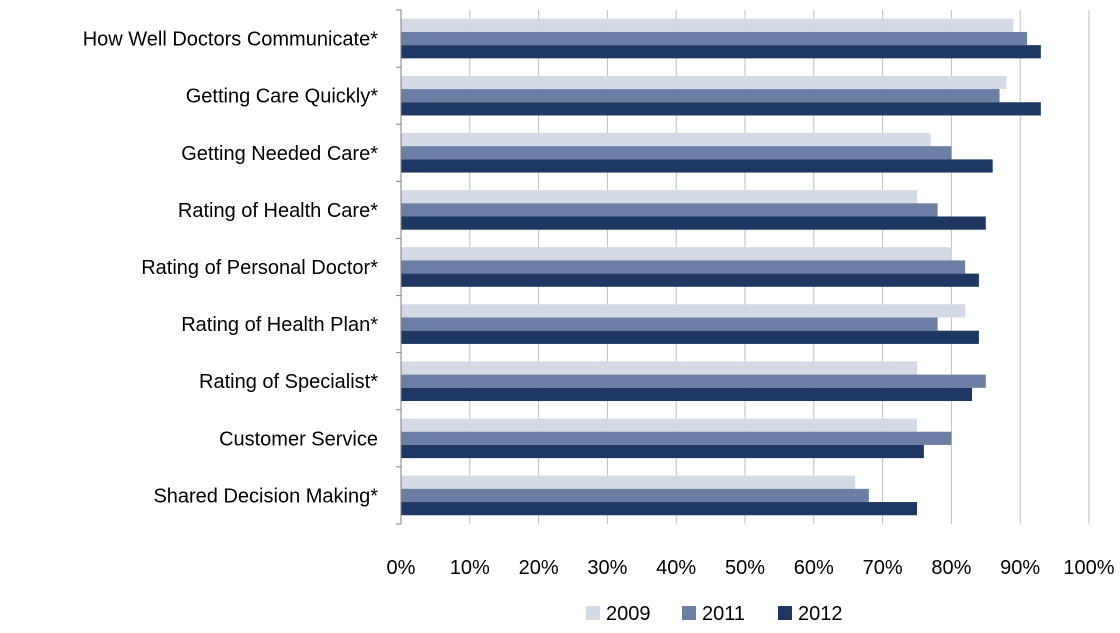 Image resolution: width=1120 pixels, height=633 pixels. Describe the element at coordinates (288, 382) in the screenshot. I see `category-label: Rating of Specialist*` at that location.